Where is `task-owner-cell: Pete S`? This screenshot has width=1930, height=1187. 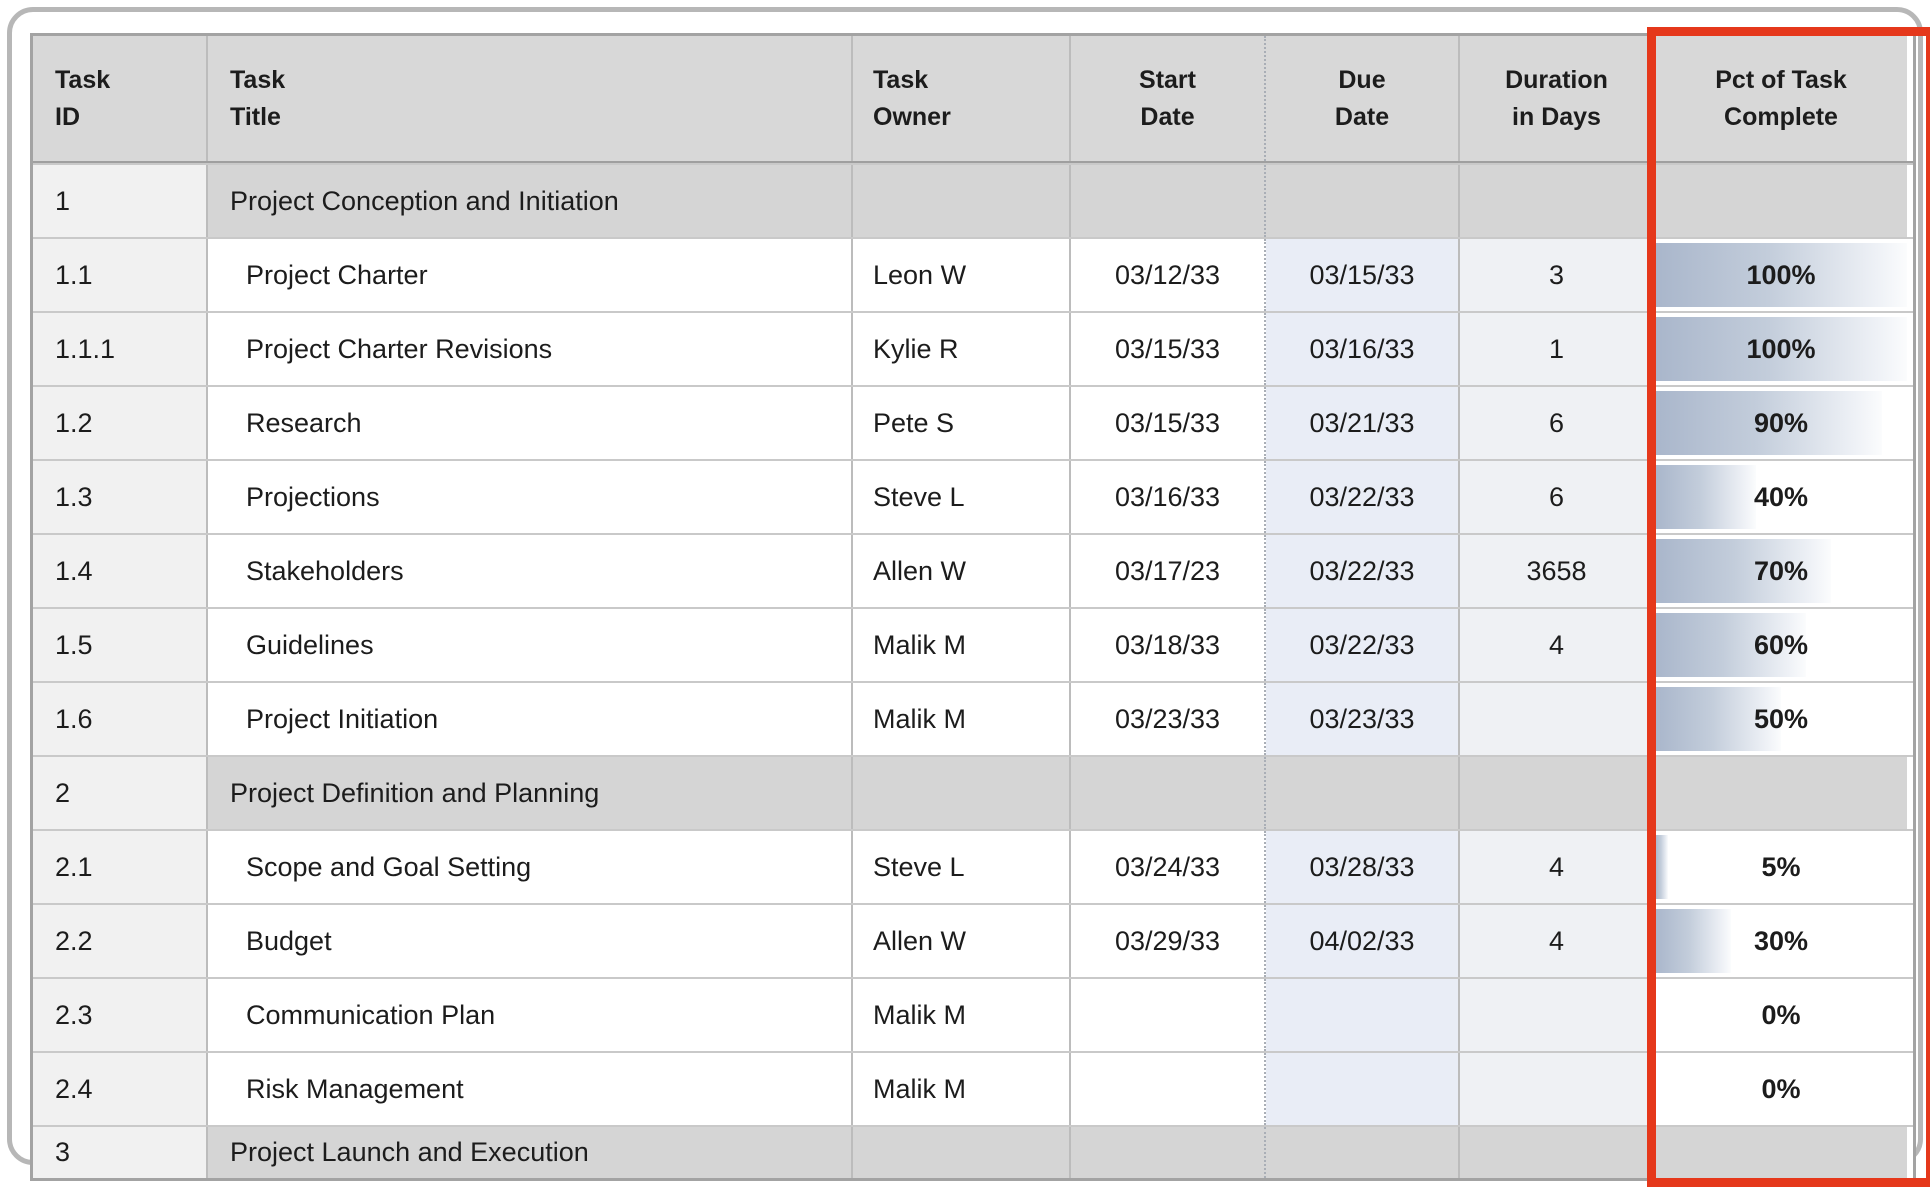 task-owner-cell: Pete S is located at coordinates (962, 423).